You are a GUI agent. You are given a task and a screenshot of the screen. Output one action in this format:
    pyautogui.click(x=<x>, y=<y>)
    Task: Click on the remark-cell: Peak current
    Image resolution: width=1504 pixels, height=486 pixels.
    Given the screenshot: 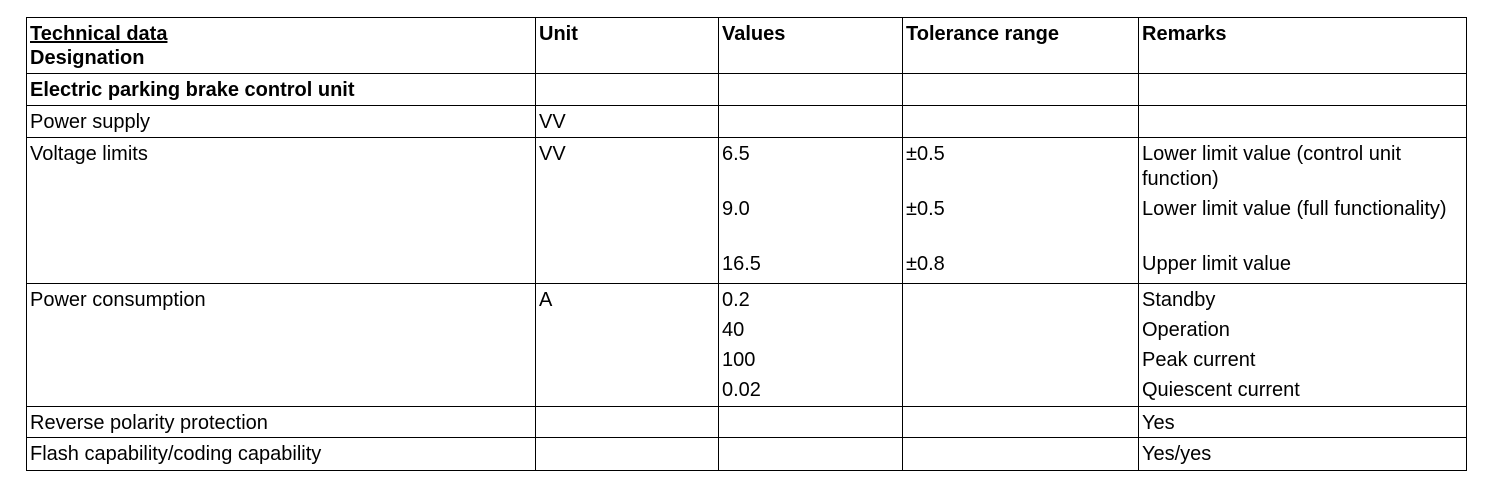 What is the action you would take?
    pyautogui.click(x=1199, y=360)
    